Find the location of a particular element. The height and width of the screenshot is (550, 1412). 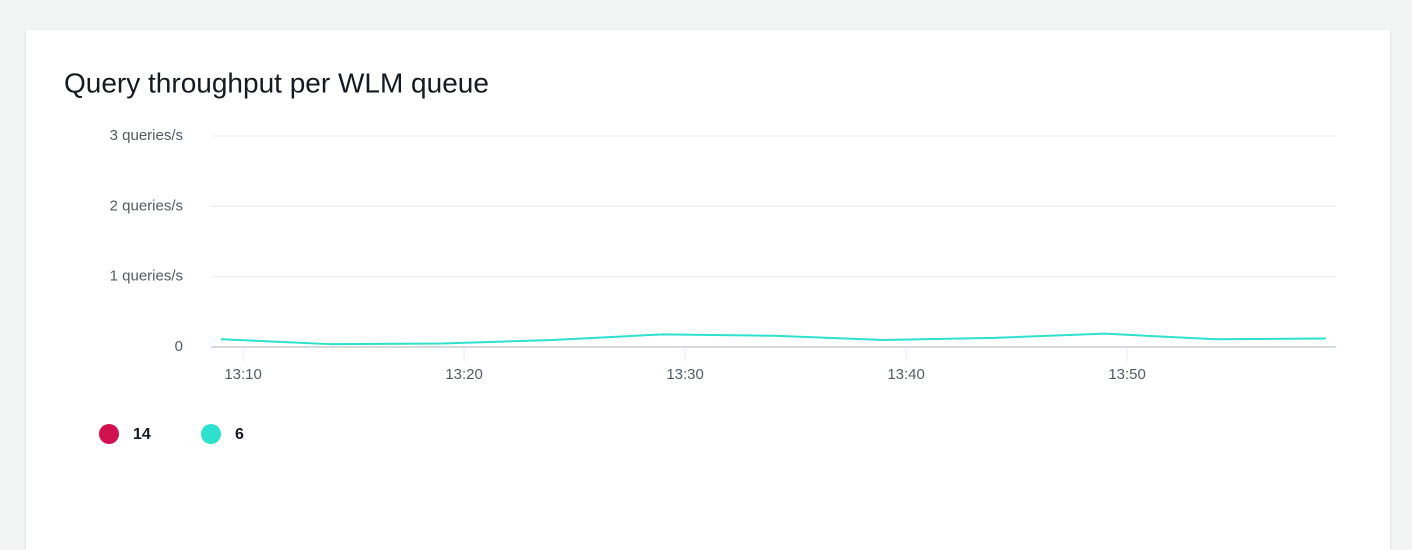

legend-label: 6 is located at coordinates (239, 434).